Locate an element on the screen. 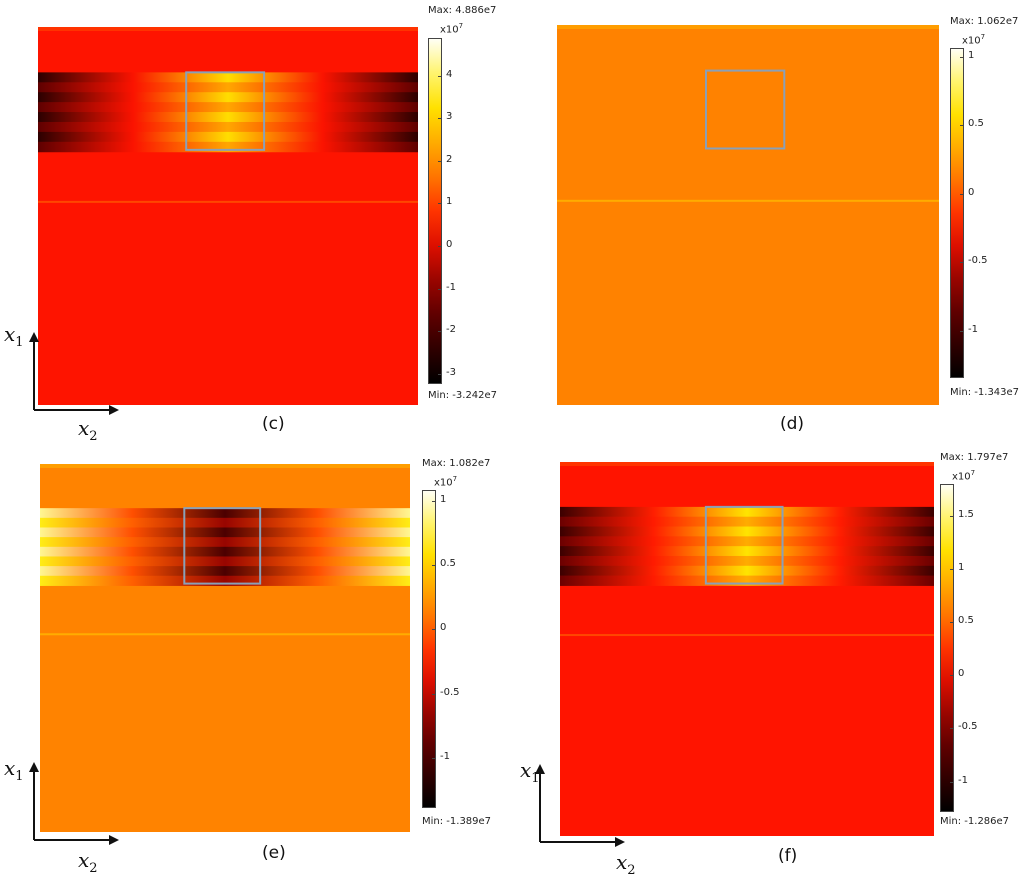 The width and height of the screenshot is (1024, 881). ylabel-f: x1 is located at coordinates (530, 772).